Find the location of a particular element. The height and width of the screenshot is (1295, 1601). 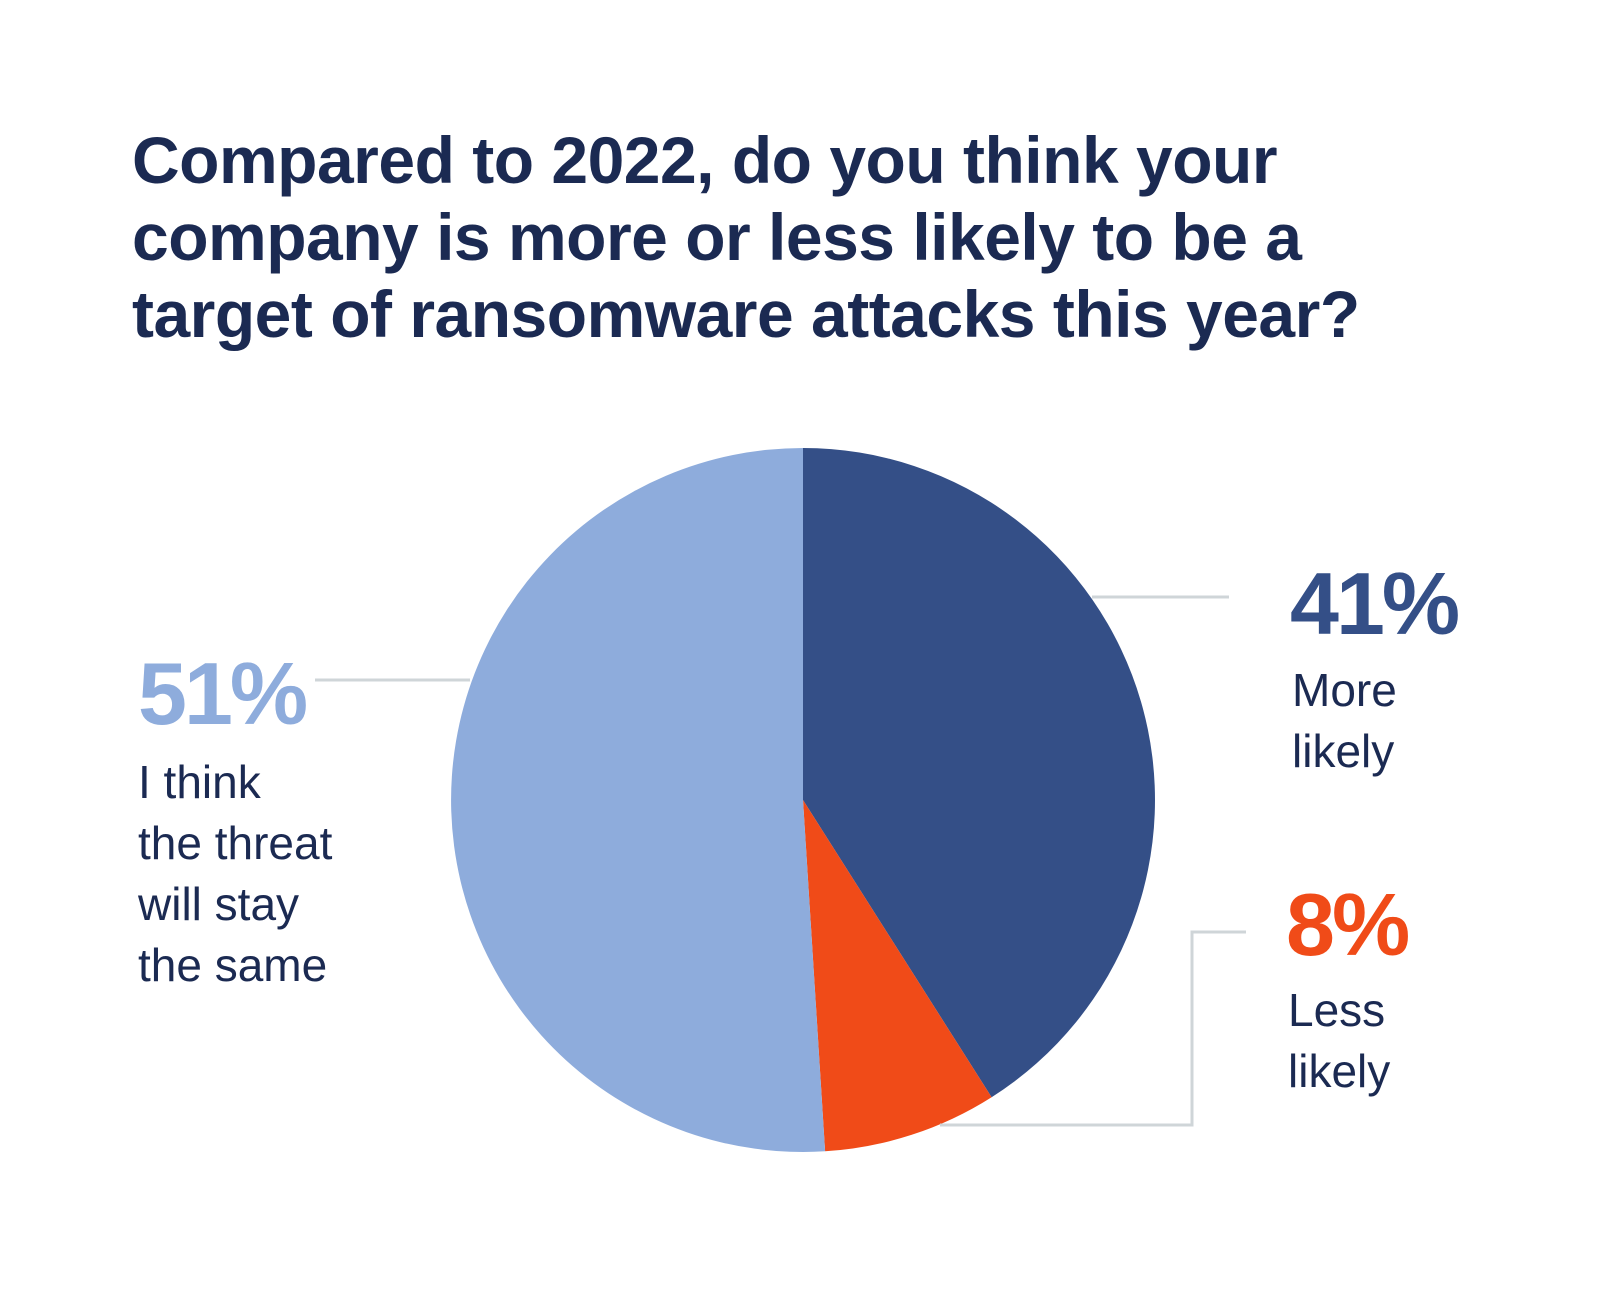

chart-title-line-1: Compared to 2022, do you think your is located at coordinates (705, 160).